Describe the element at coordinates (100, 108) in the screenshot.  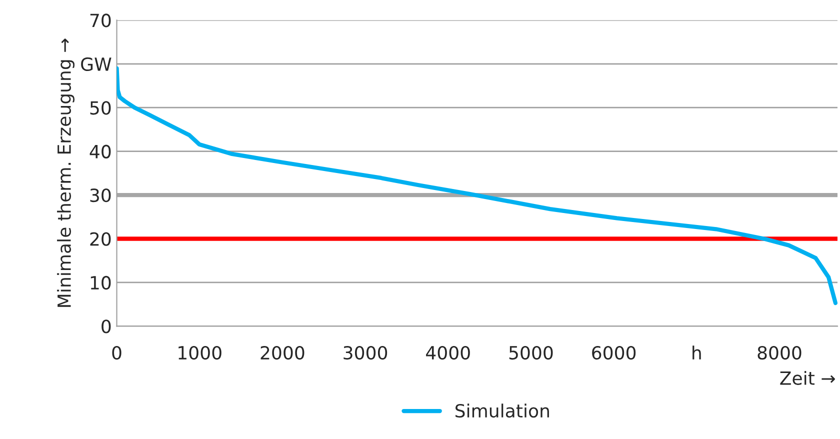
I see `y-tick-label: 50` at that location.